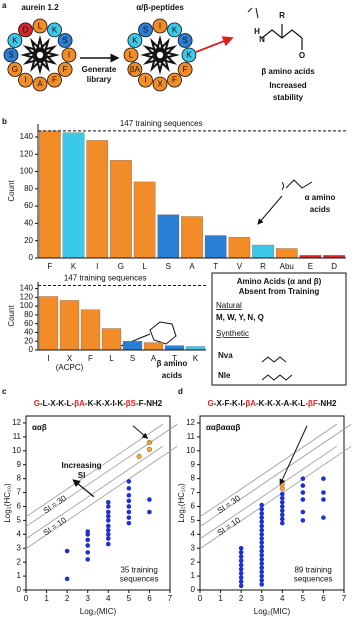 This screenshot has width=352, height=622. I want to click on molecule, so click(297, 185).